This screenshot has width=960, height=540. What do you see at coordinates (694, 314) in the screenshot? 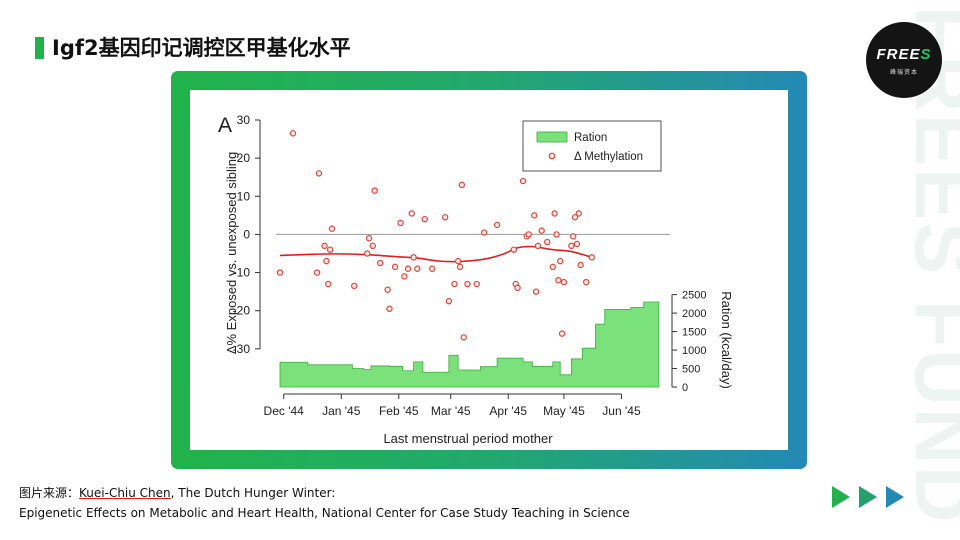
I see `y2-tick-label: 2000` at bounding box center [694, 314].